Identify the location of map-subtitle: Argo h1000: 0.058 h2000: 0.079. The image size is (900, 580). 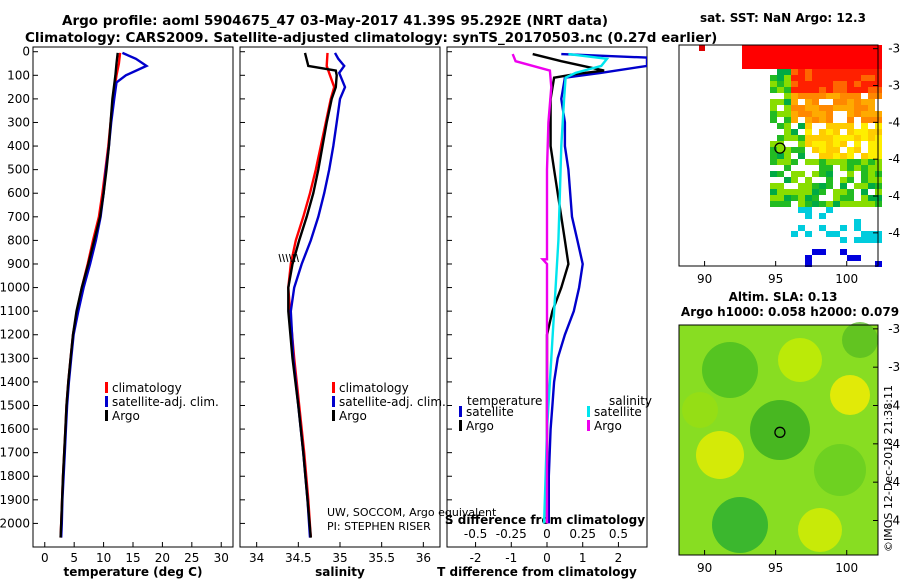
(790, 312).